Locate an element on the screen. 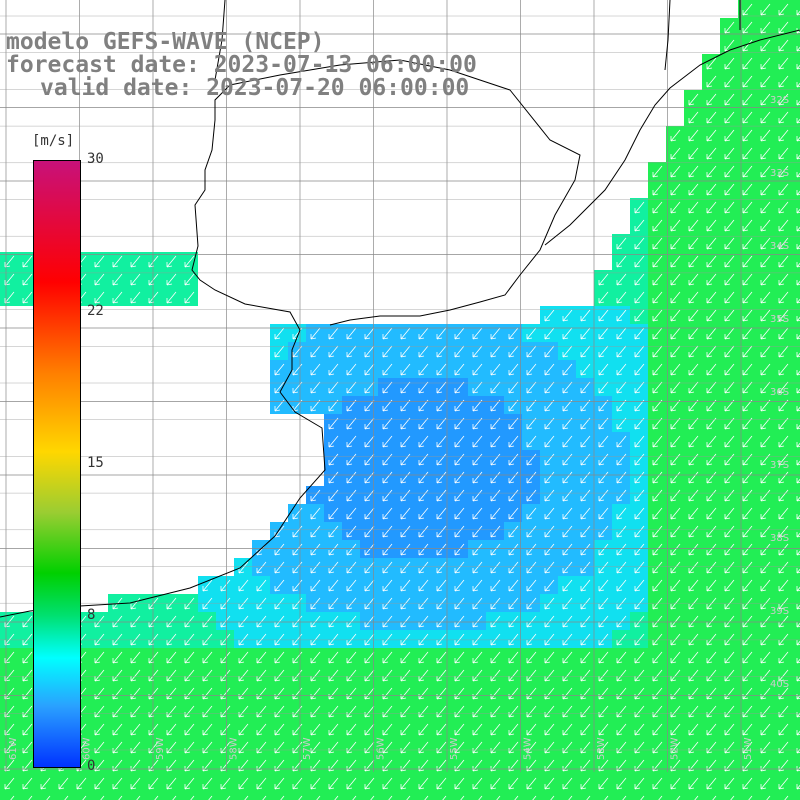 The width and height of the screenshot is (800, 800). latitude-labels: 32S 33S 34S 35S 36S 37S 38S 39S 40S is located at coordinates (779, 392).